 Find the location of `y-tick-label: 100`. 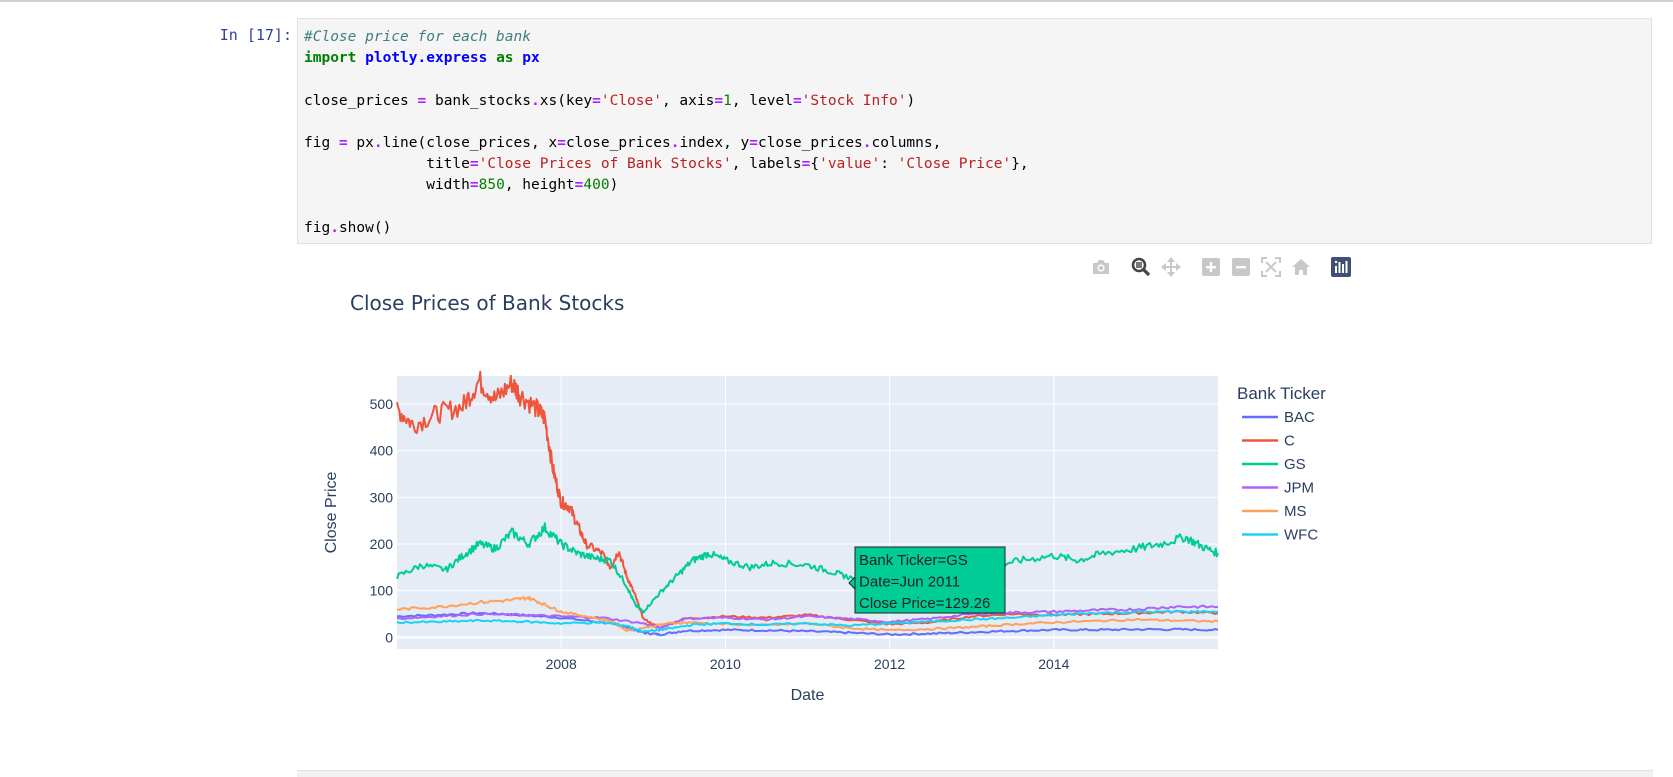

y-tick-label: 100 is located at coordinates (382, 591).